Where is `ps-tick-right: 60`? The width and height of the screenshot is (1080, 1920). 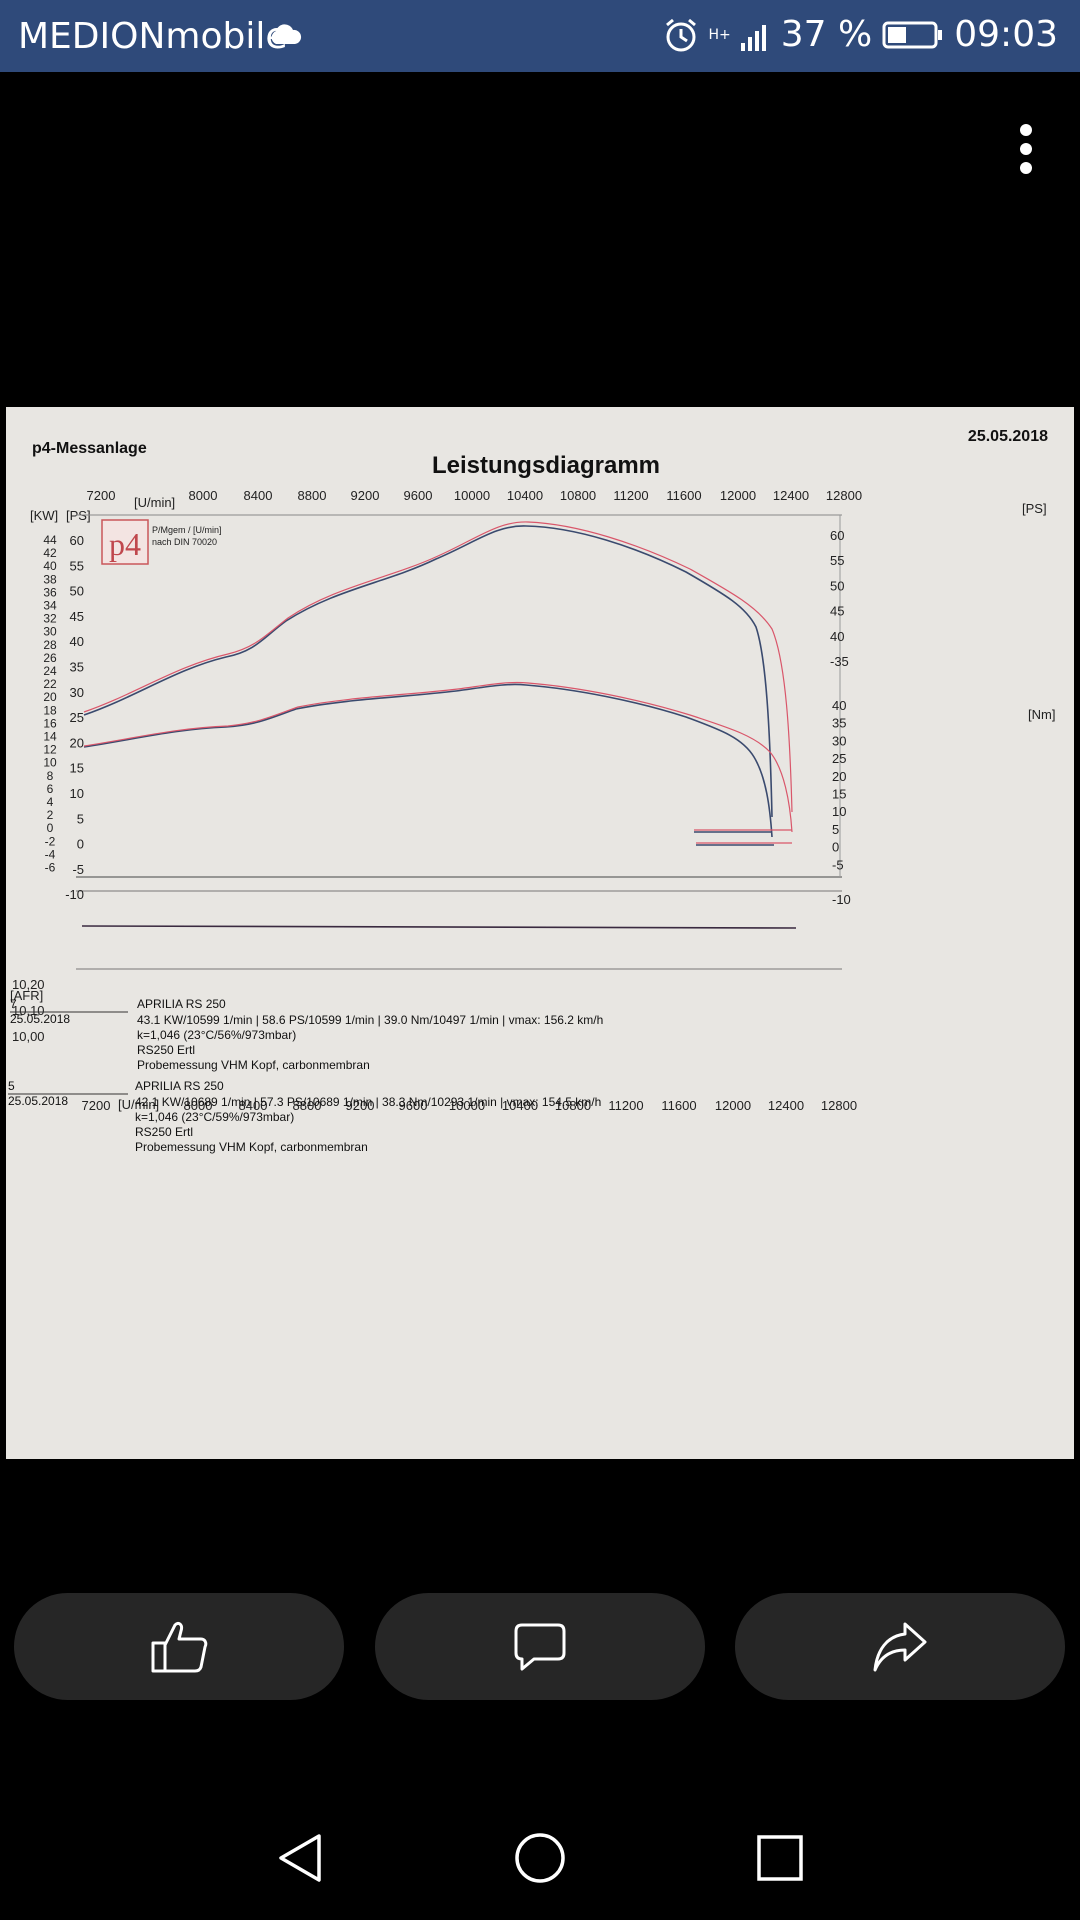 ps-tick-right: 60 is located at coordinates (837, 535).